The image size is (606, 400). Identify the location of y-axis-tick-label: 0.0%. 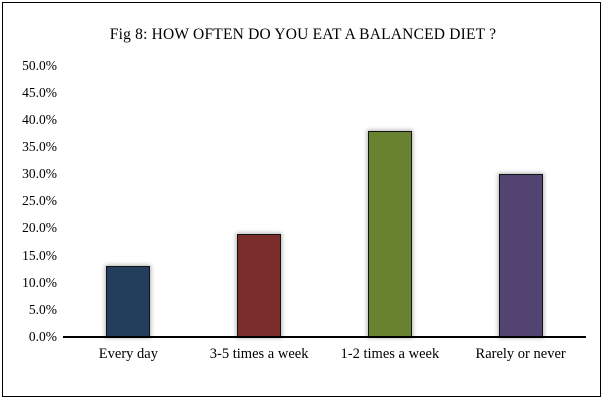
(42, 336).